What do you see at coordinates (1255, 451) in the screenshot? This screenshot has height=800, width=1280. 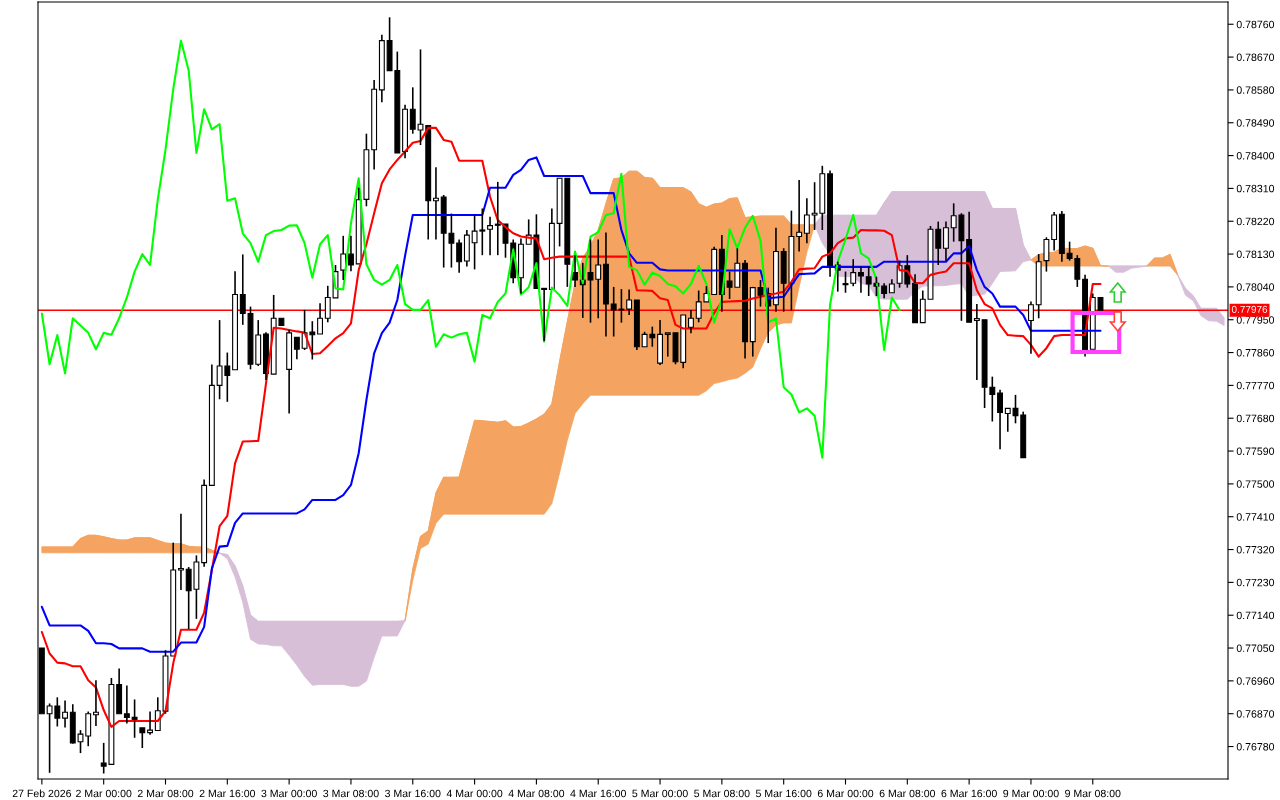 I see `y-tick-label: 0.77590` at bounding box center [1255, 451].